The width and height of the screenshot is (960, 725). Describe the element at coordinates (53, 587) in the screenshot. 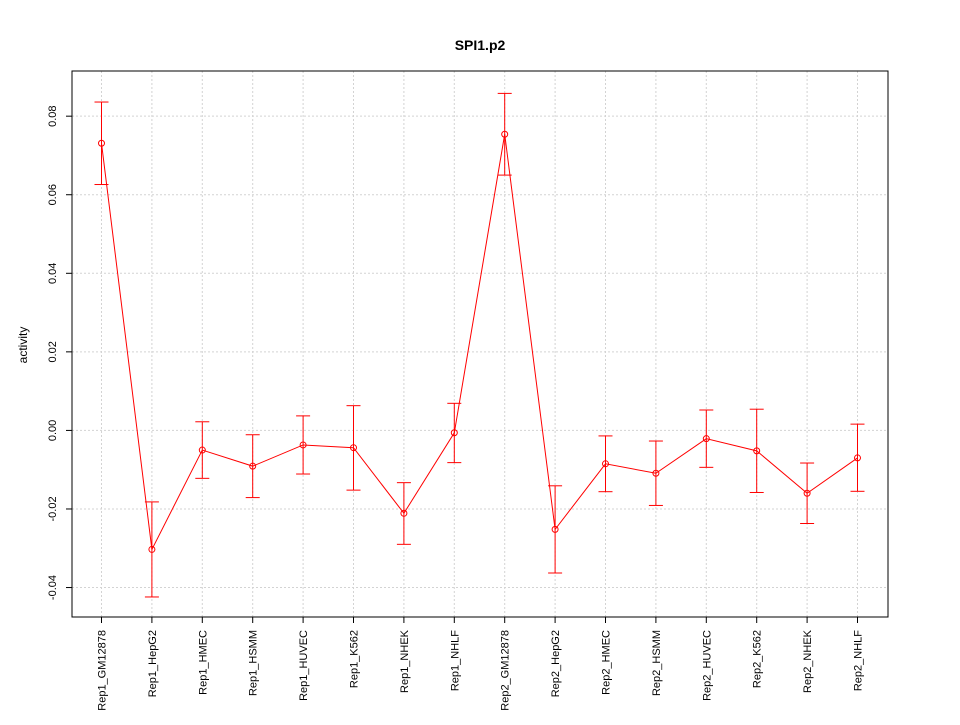

I see `y-tick-label: -0.04` at that location.